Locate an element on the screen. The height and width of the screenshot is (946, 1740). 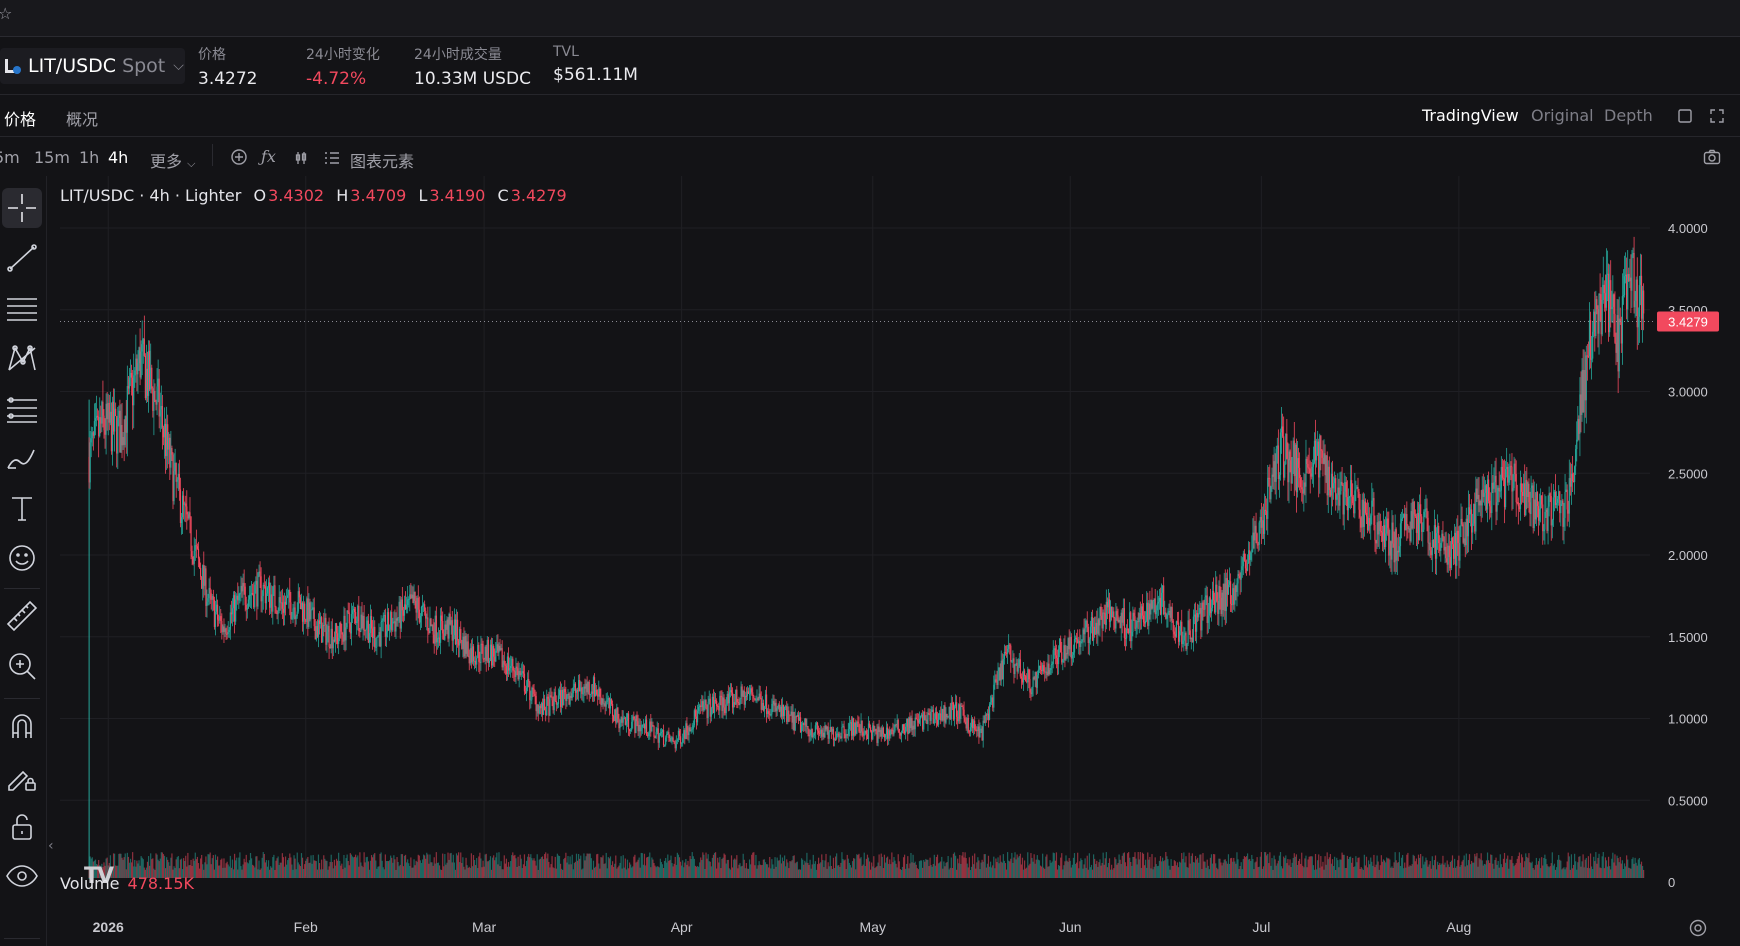
add-indicator-icon is located at coordinates (239, 159).